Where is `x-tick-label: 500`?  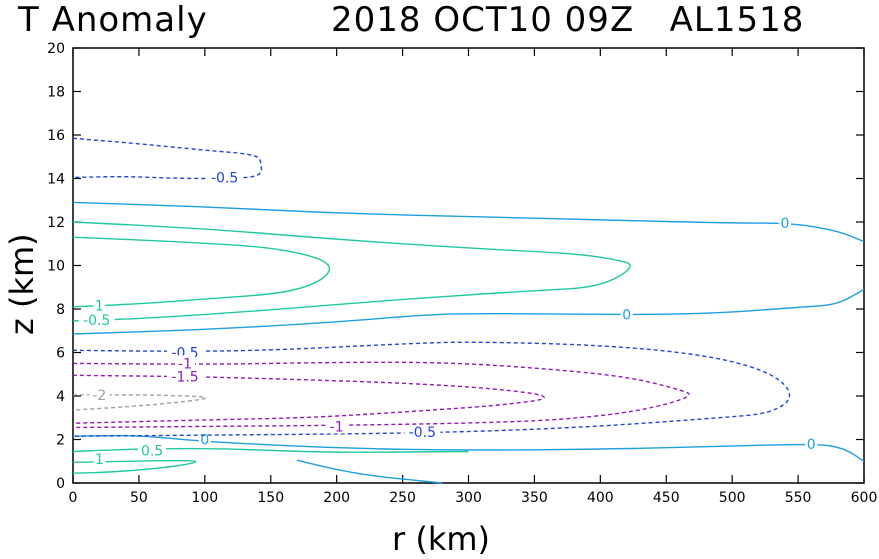 x-tick-label: 500 is located at coordinates (732, 498).